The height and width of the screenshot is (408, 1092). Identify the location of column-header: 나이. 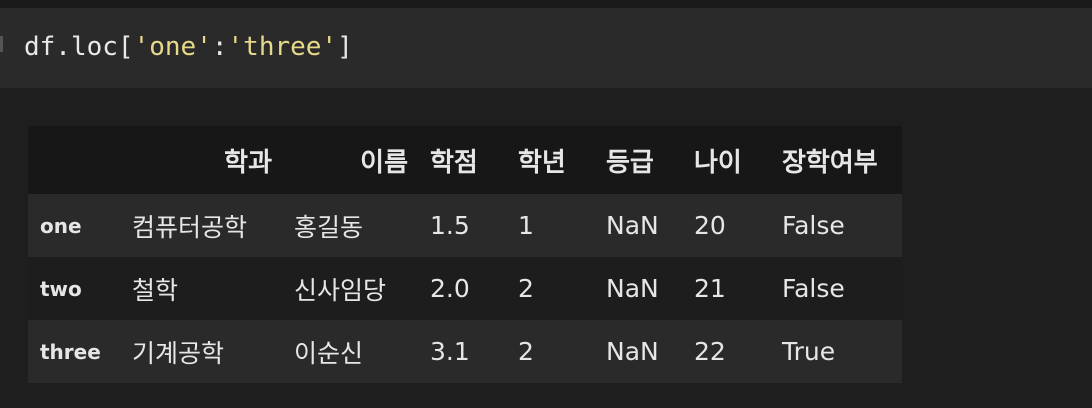
(726, 160).